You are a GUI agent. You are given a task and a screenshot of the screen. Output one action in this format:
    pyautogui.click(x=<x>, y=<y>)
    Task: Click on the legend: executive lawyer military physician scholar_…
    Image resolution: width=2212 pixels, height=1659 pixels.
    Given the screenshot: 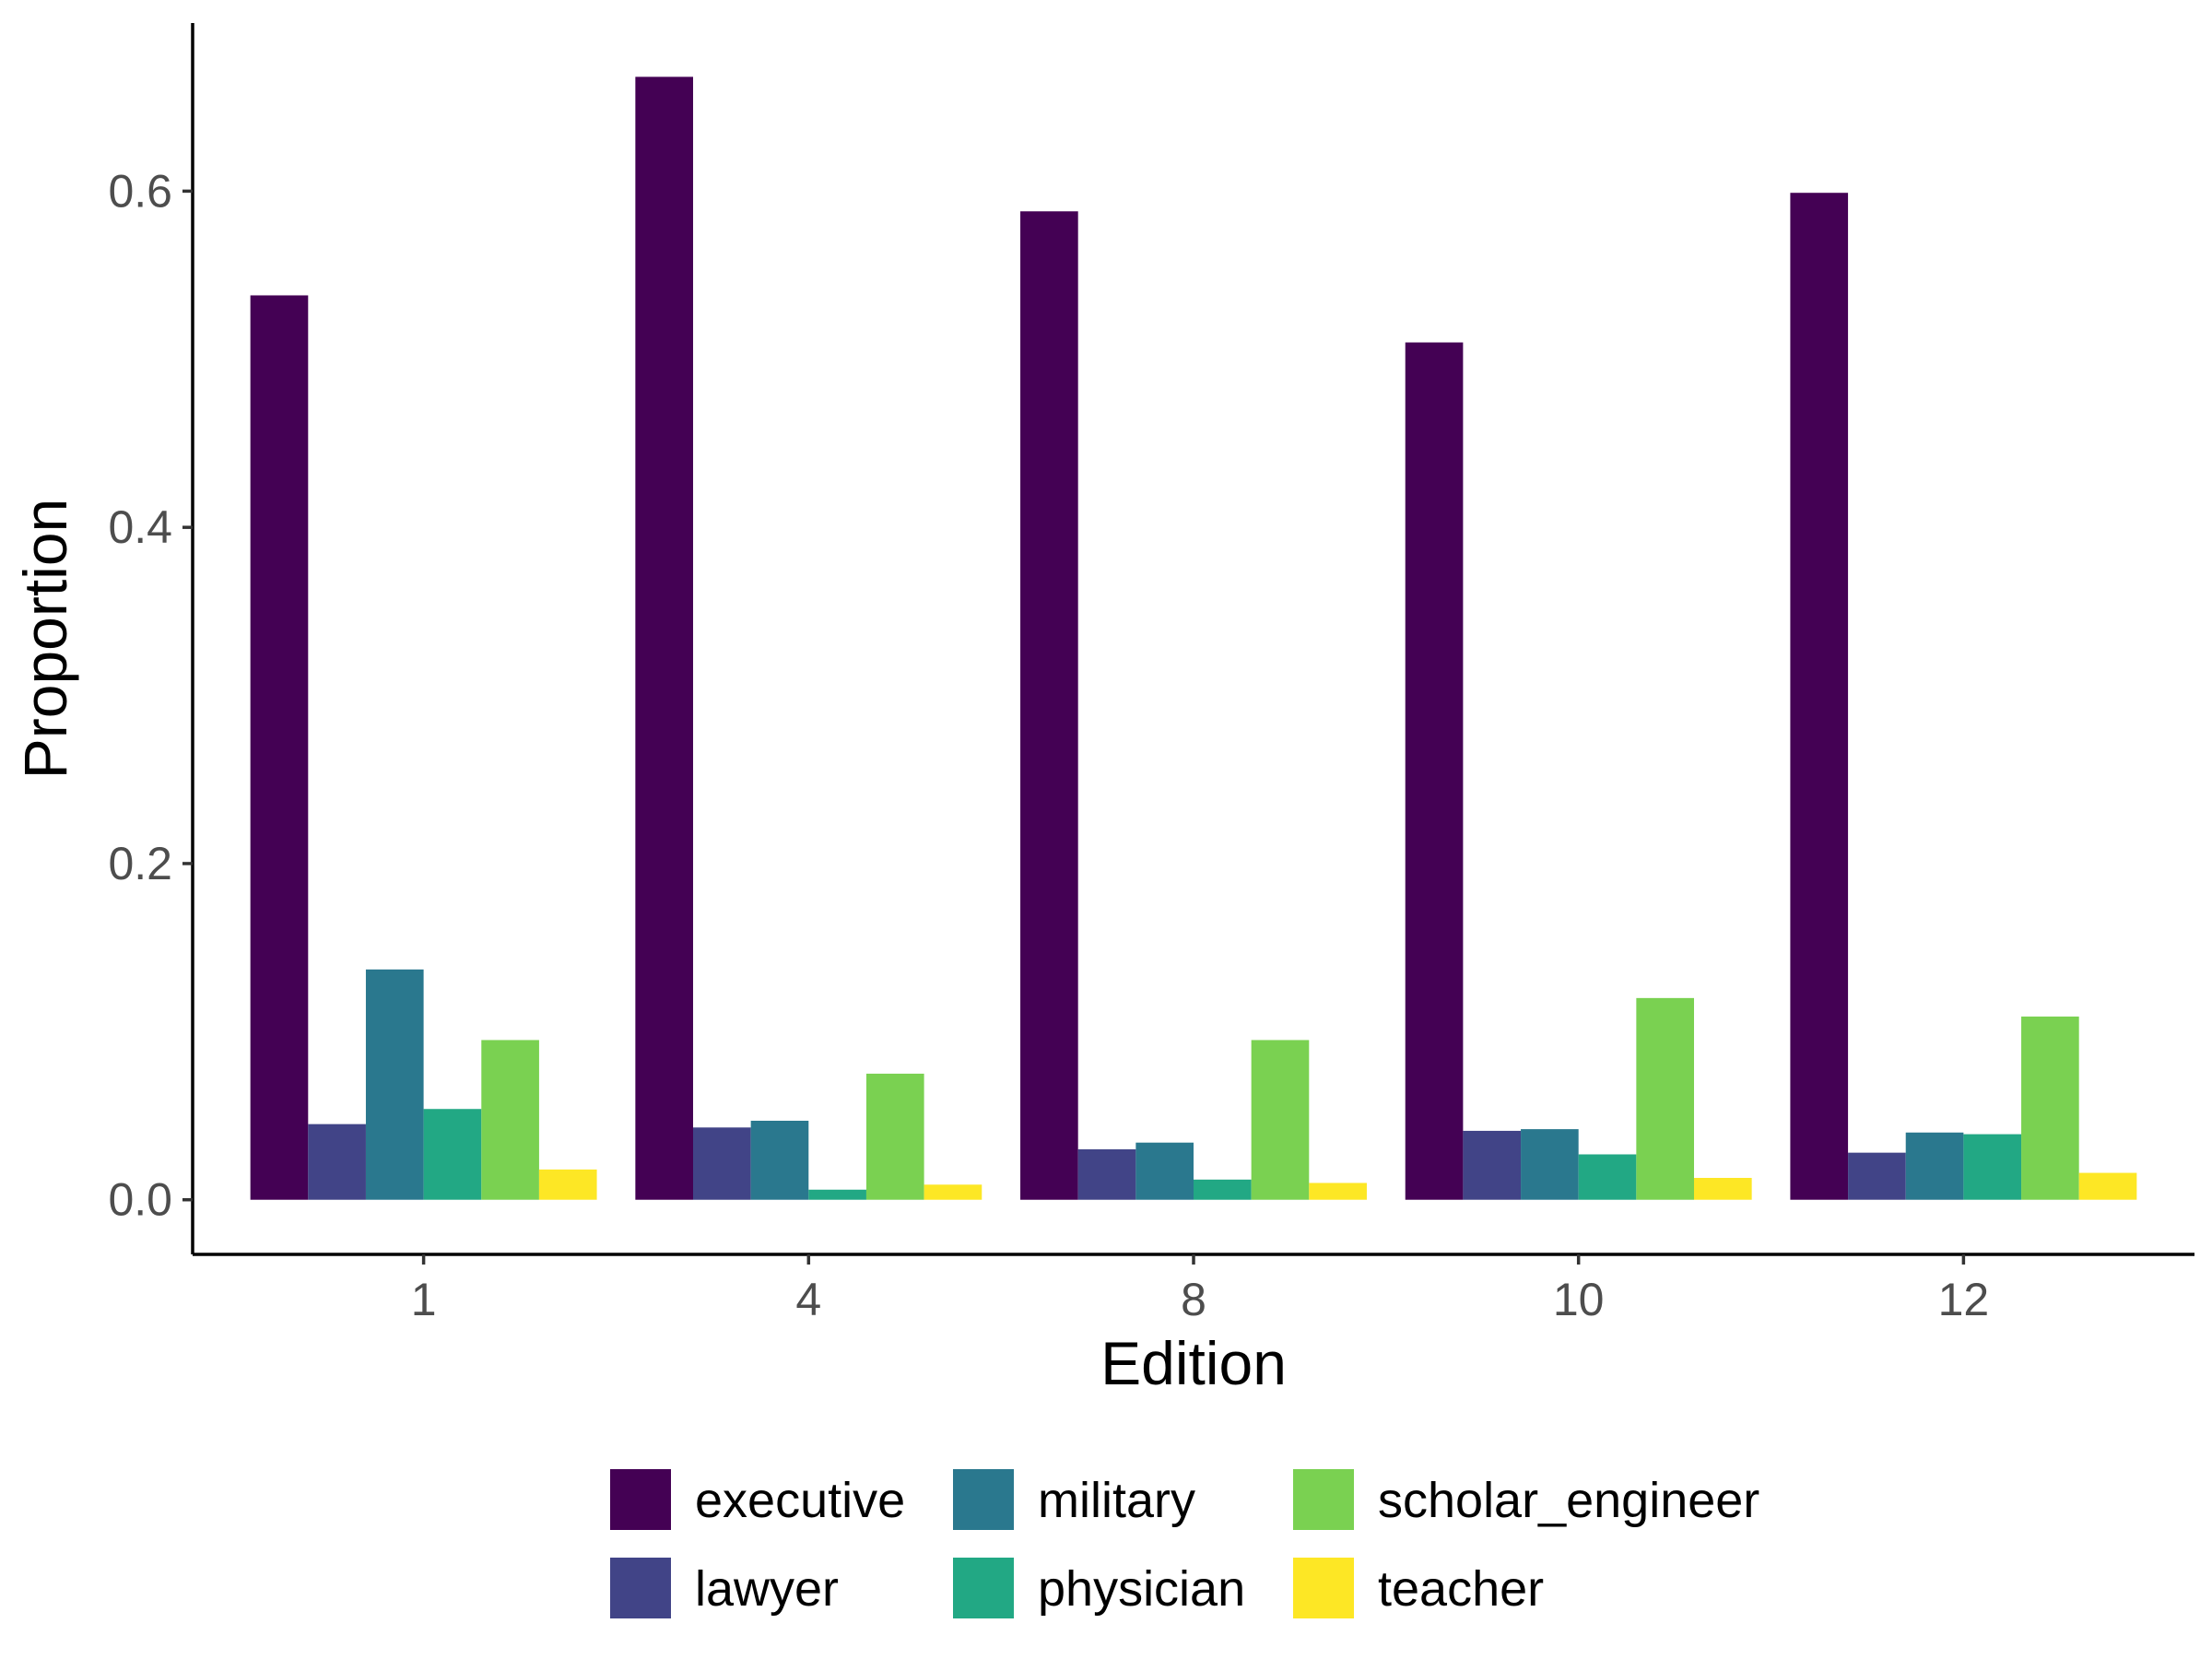 What is the action you would take?
    pyautogui.click(x=1184, y=1543)
    